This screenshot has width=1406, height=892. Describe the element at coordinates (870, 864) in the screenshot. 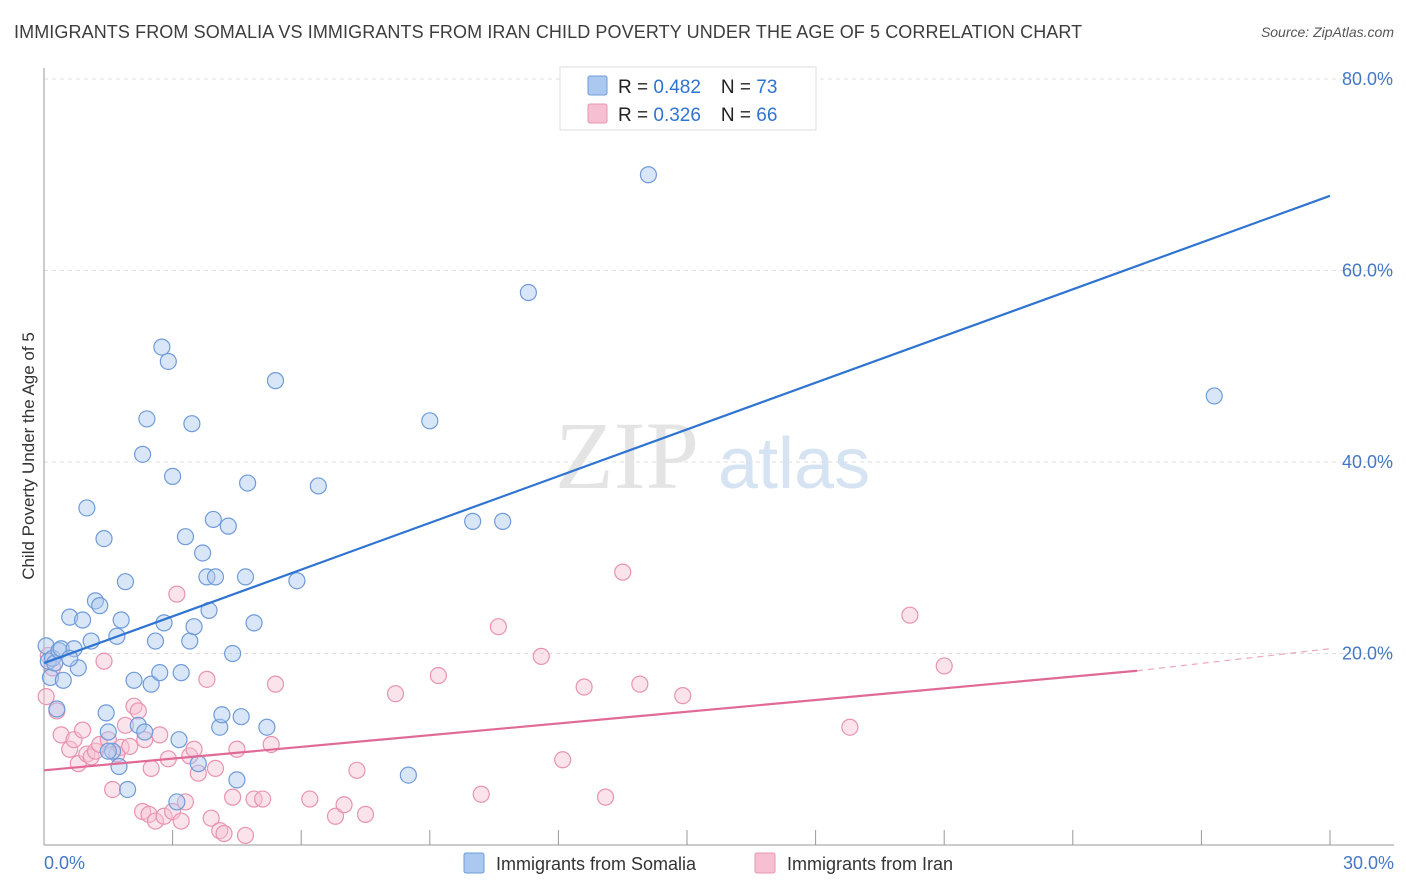

I see `bottom-legend-label-iran: Immigrants from Iran` at that location.